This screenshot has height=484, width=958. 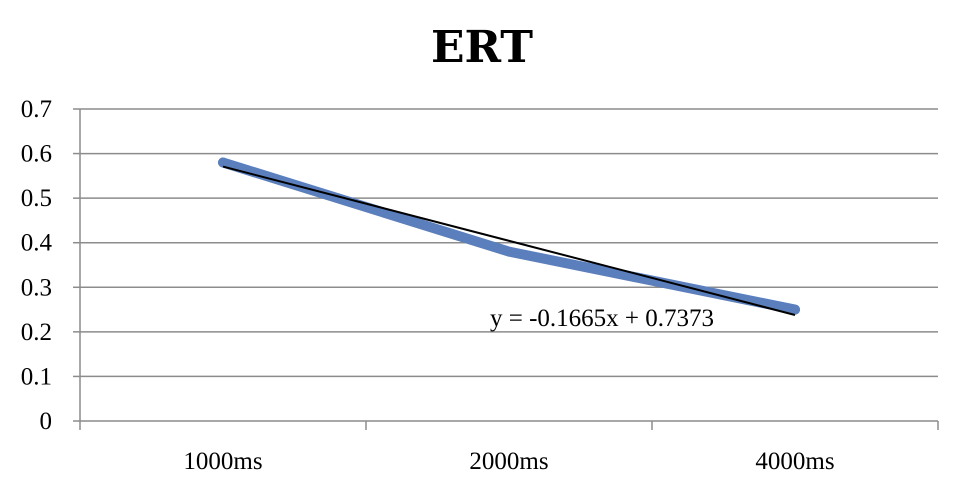 I want to click on y-tick-label-5: 0.5, so click(x=36, y=198).